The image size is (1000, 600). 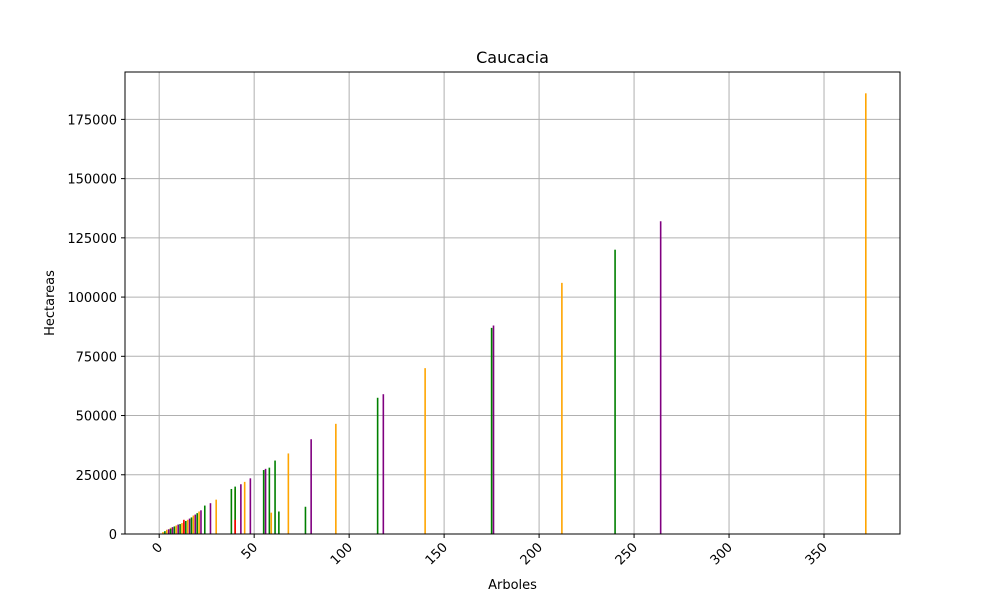 What do you see at coordinates (92, 298) in the screenshot?
I see `y-tick-label: 100000` at bounding box center [92, 298].